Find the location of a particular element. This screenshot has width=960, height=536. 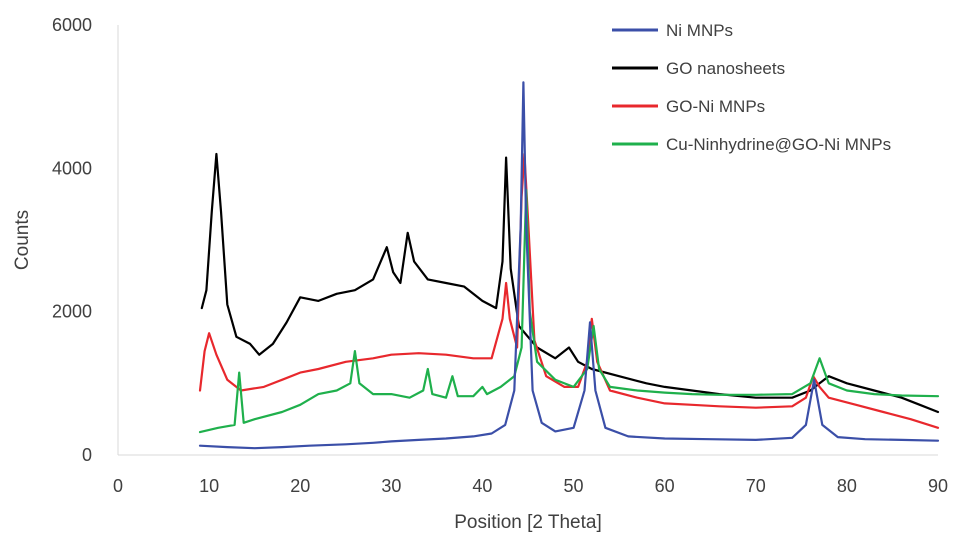

legend-label-1: GO nanosheets is located at coordinates (725, 68).